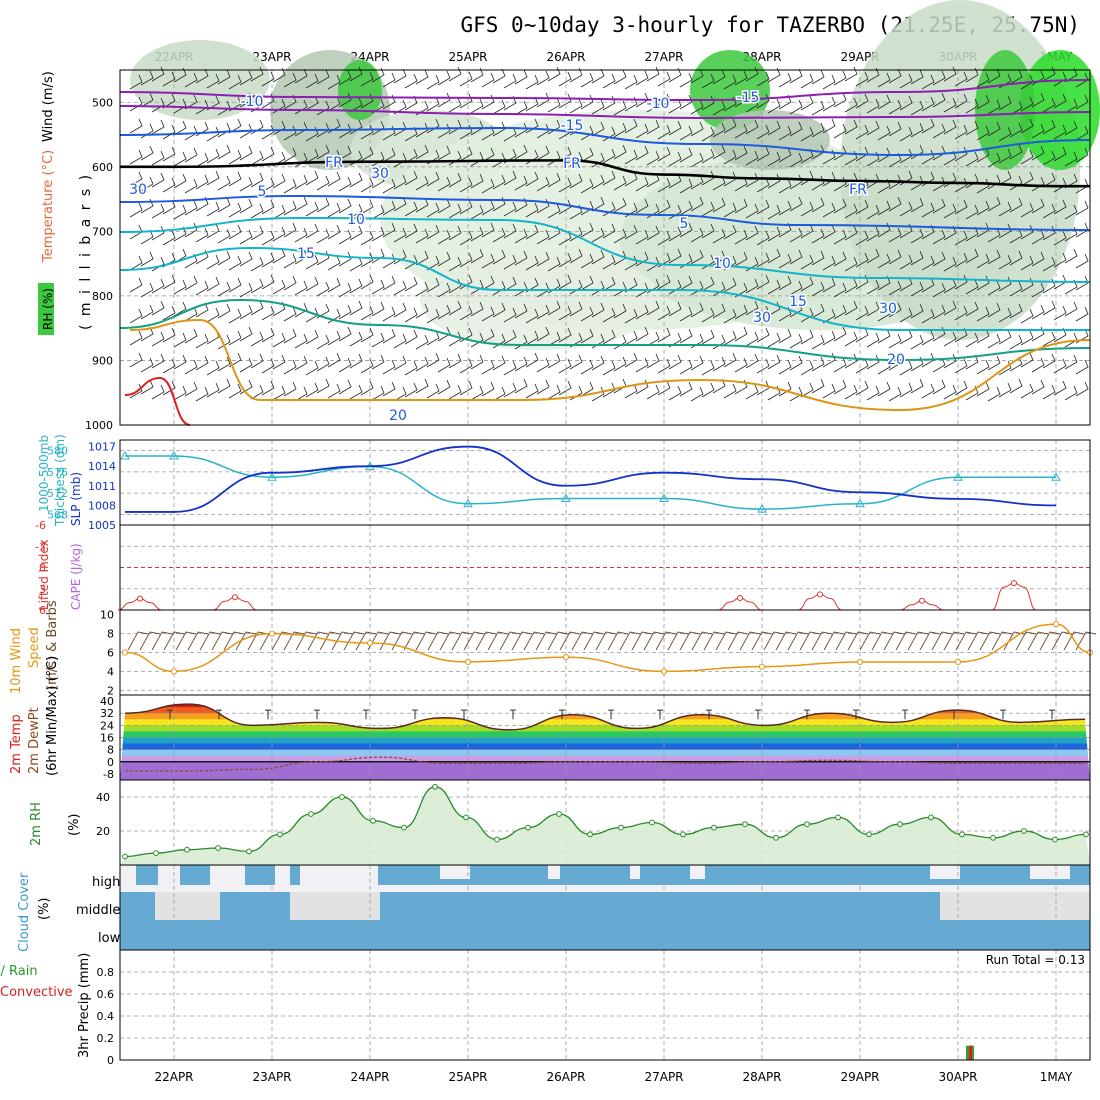 This screenshot has width=1100, height=1100. Describe the element at coordinates (888, 309) in the screenshot. I see `contour-label: 30` at that location.